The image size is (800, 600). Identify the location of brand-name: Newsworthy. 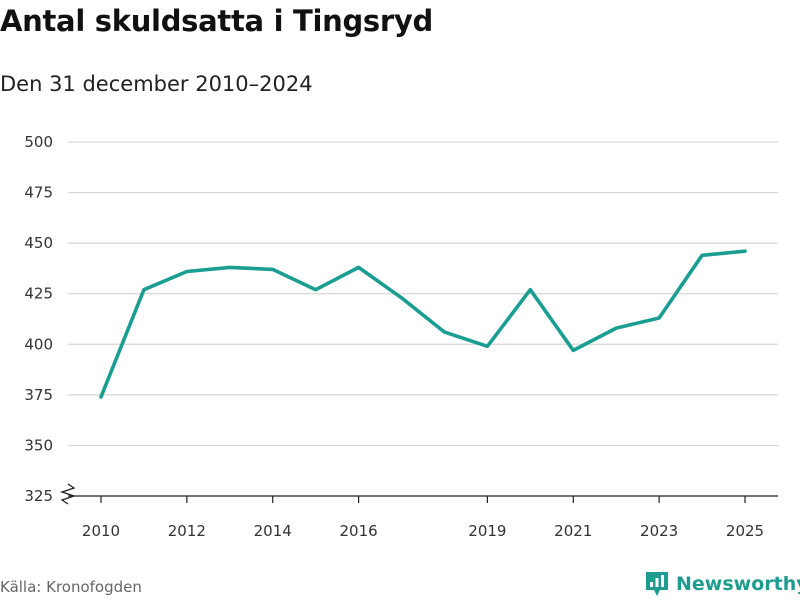
(738, 584).